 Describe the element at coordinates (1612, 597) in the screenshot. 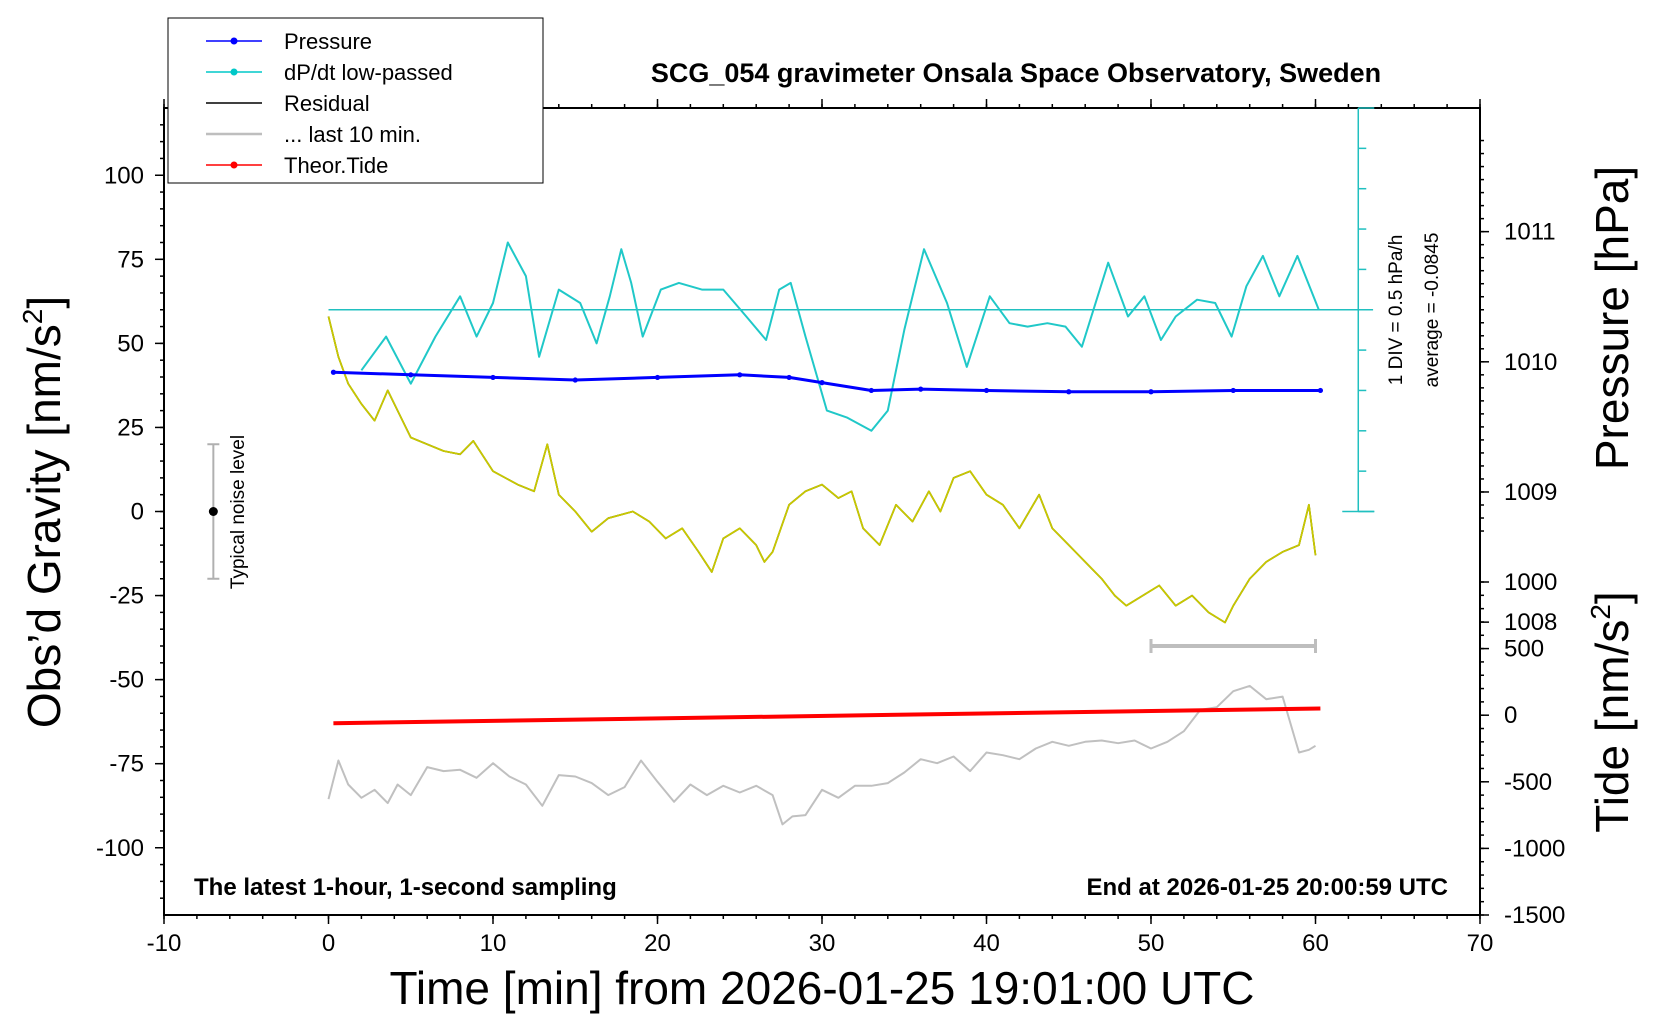

I see `tide-axis-label-end: ]` at that location.